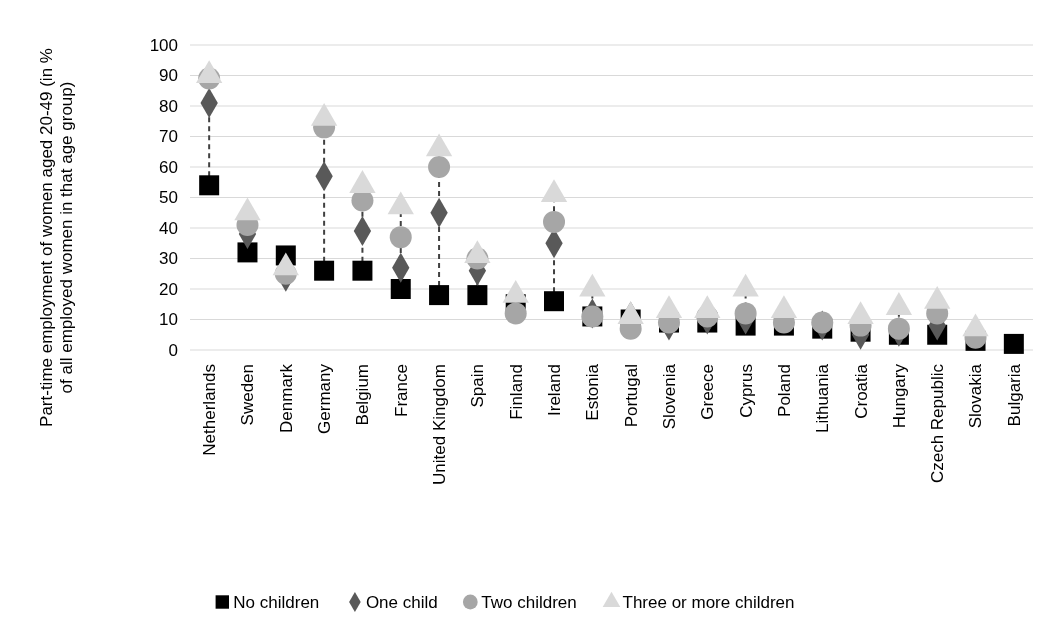 This screenshot has height=630, width=1043. I want to click on x-tick-label: United Kingdom, so click(440, 424).